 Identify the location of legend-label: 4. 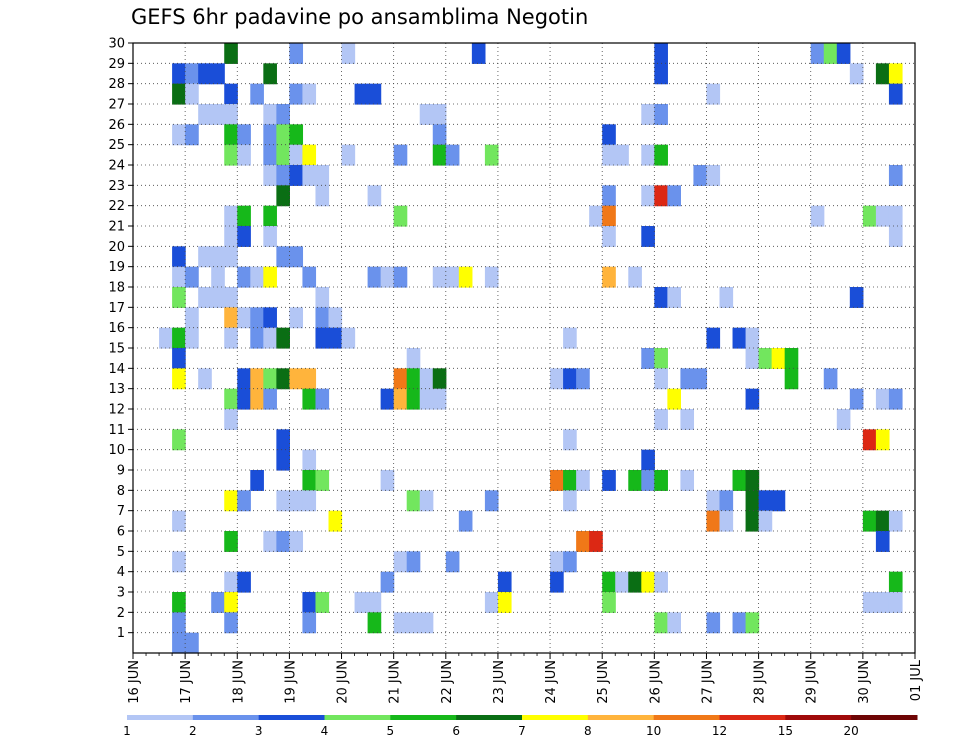
(325, 731).